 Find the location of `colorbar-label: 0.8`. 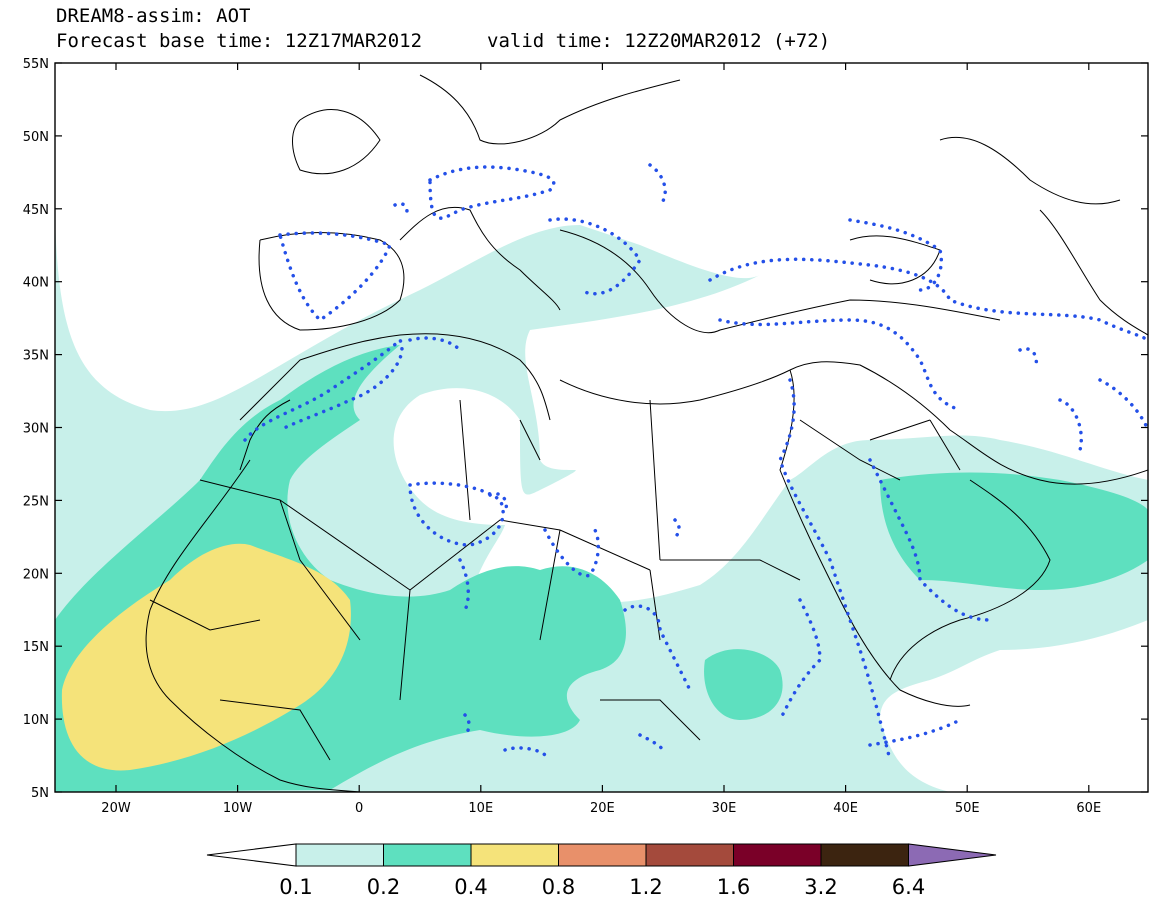

colorbar-label: 0.8 is located at coordinates (558, 887).